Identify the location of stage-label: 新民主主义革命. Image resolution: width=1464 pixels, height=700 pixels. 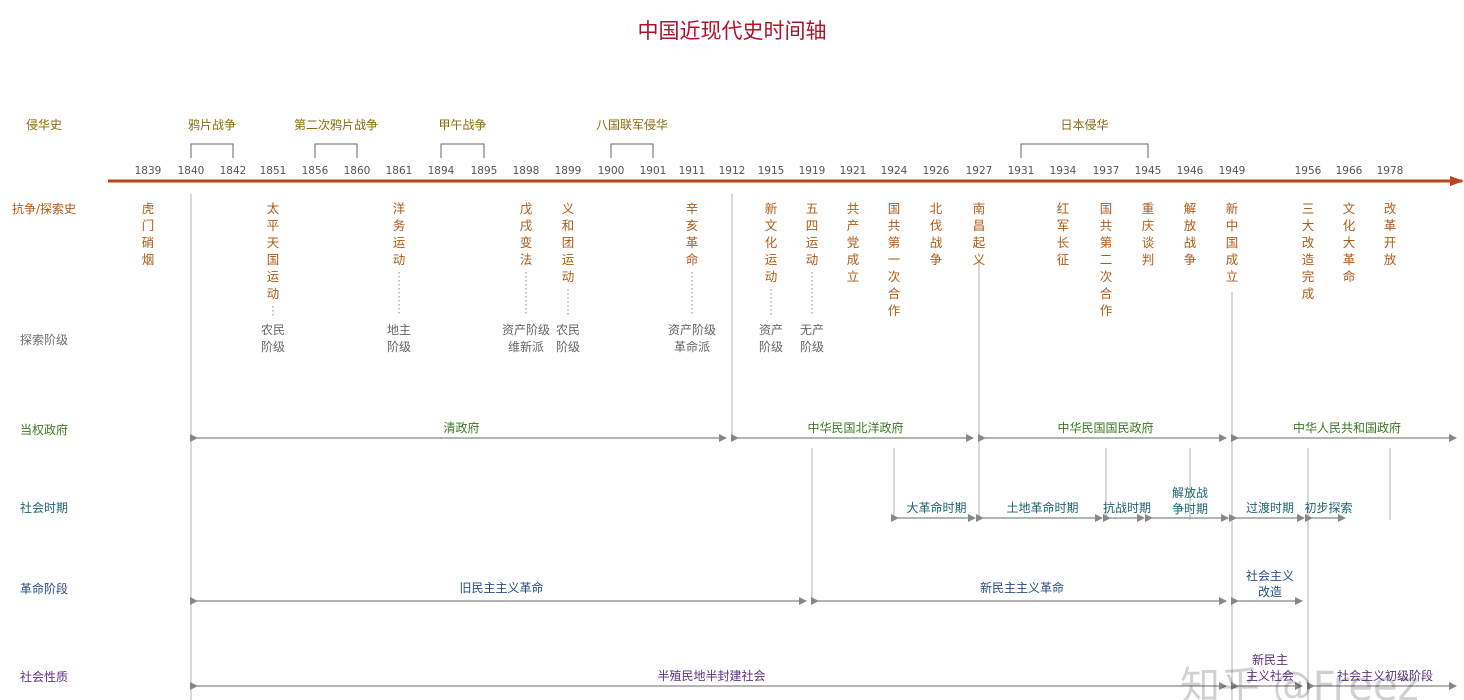
(1022, 587).